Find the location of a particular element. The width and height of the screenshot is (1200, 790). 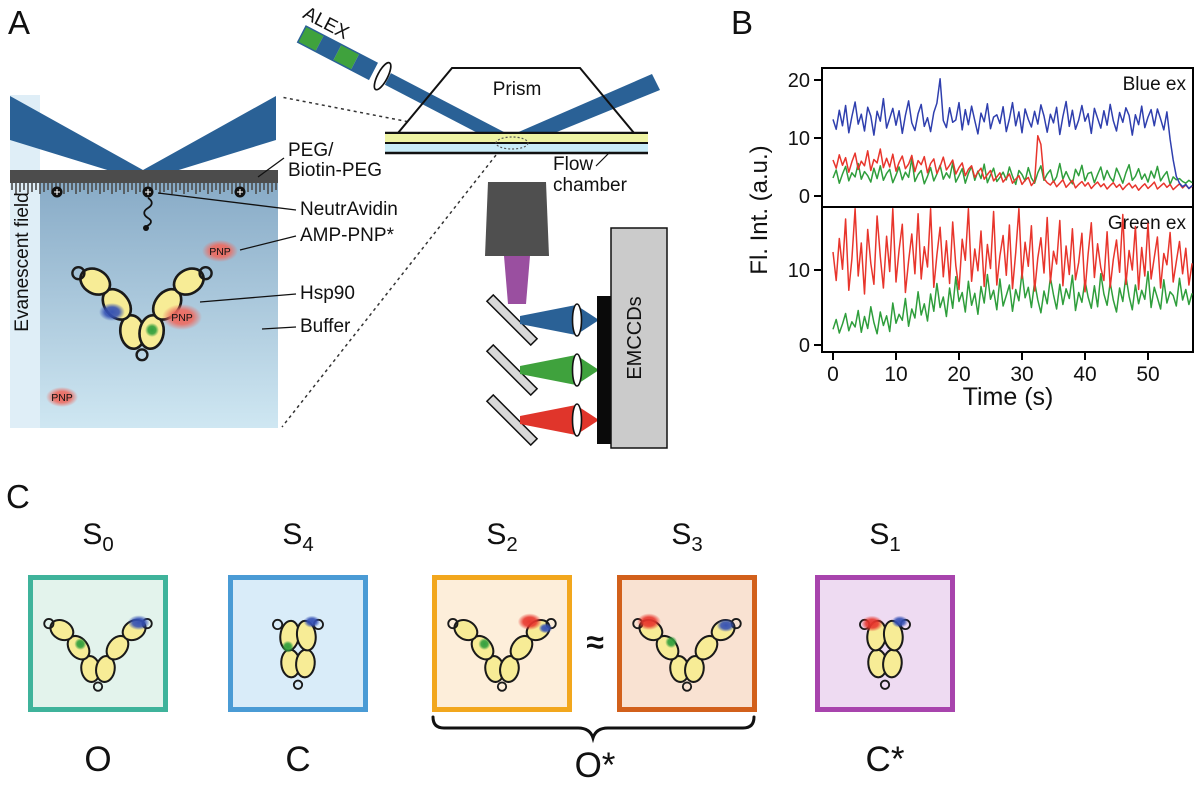

emccds-label: EMCCDs is located at coordinates (635, 337).